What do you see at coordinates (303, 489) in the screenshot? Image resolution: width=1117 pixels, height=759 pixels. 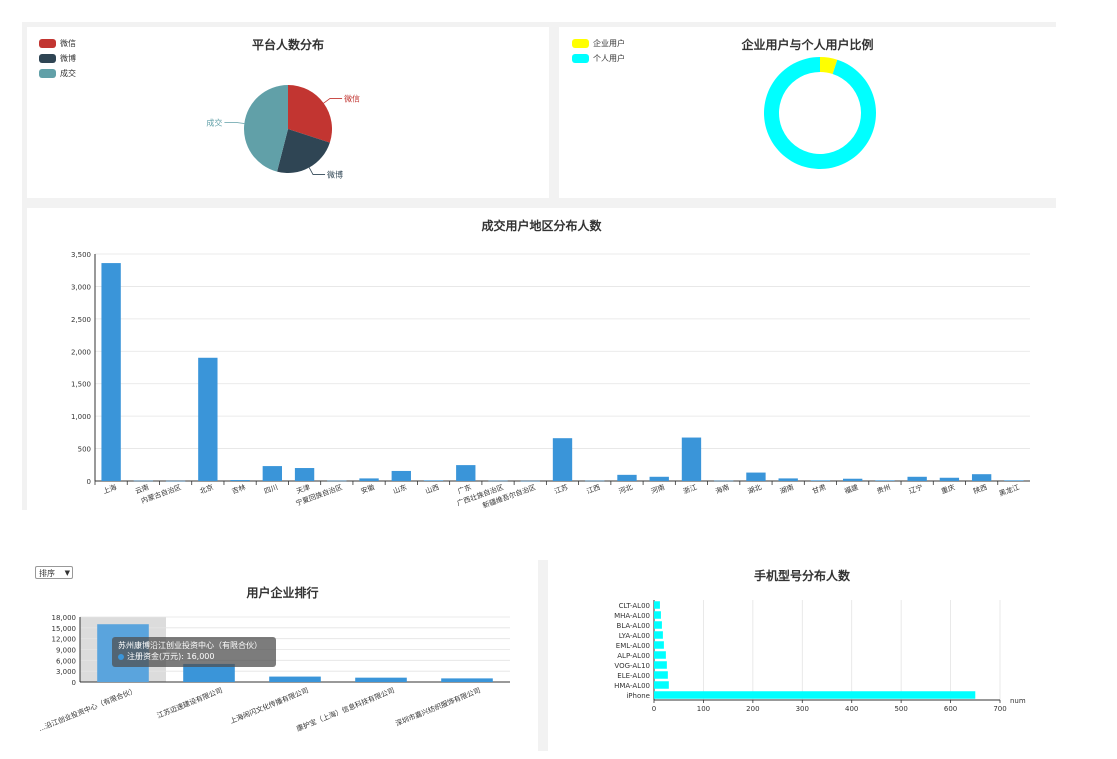 I see `x-tick-label: 天津` at bounding box center [303, 489].